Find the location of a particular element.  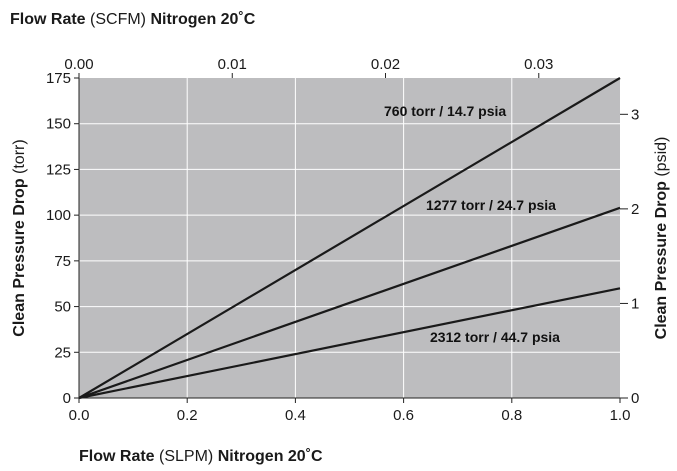

right-axis-title: Clean Pressure Drop (psid) is located at coordinates (661, 238).